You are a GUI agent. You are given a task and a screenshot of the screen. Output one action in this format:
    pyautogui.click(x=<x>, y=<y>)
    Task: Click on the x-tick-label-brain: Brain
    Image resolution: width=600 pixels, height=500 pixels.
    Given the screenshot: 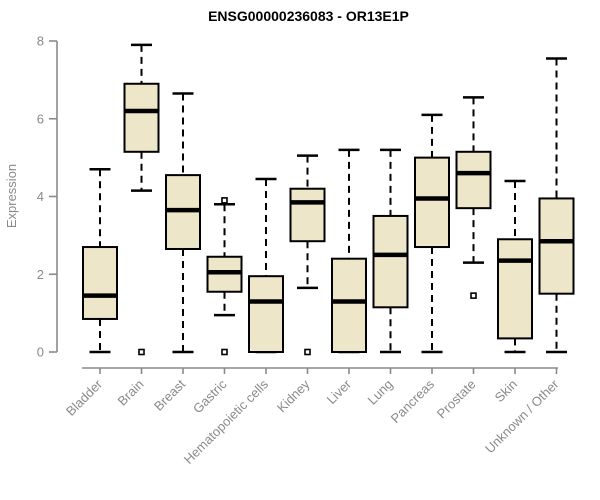 What is the action you would take?
    pyautogui.click(x=131, y=393)
    